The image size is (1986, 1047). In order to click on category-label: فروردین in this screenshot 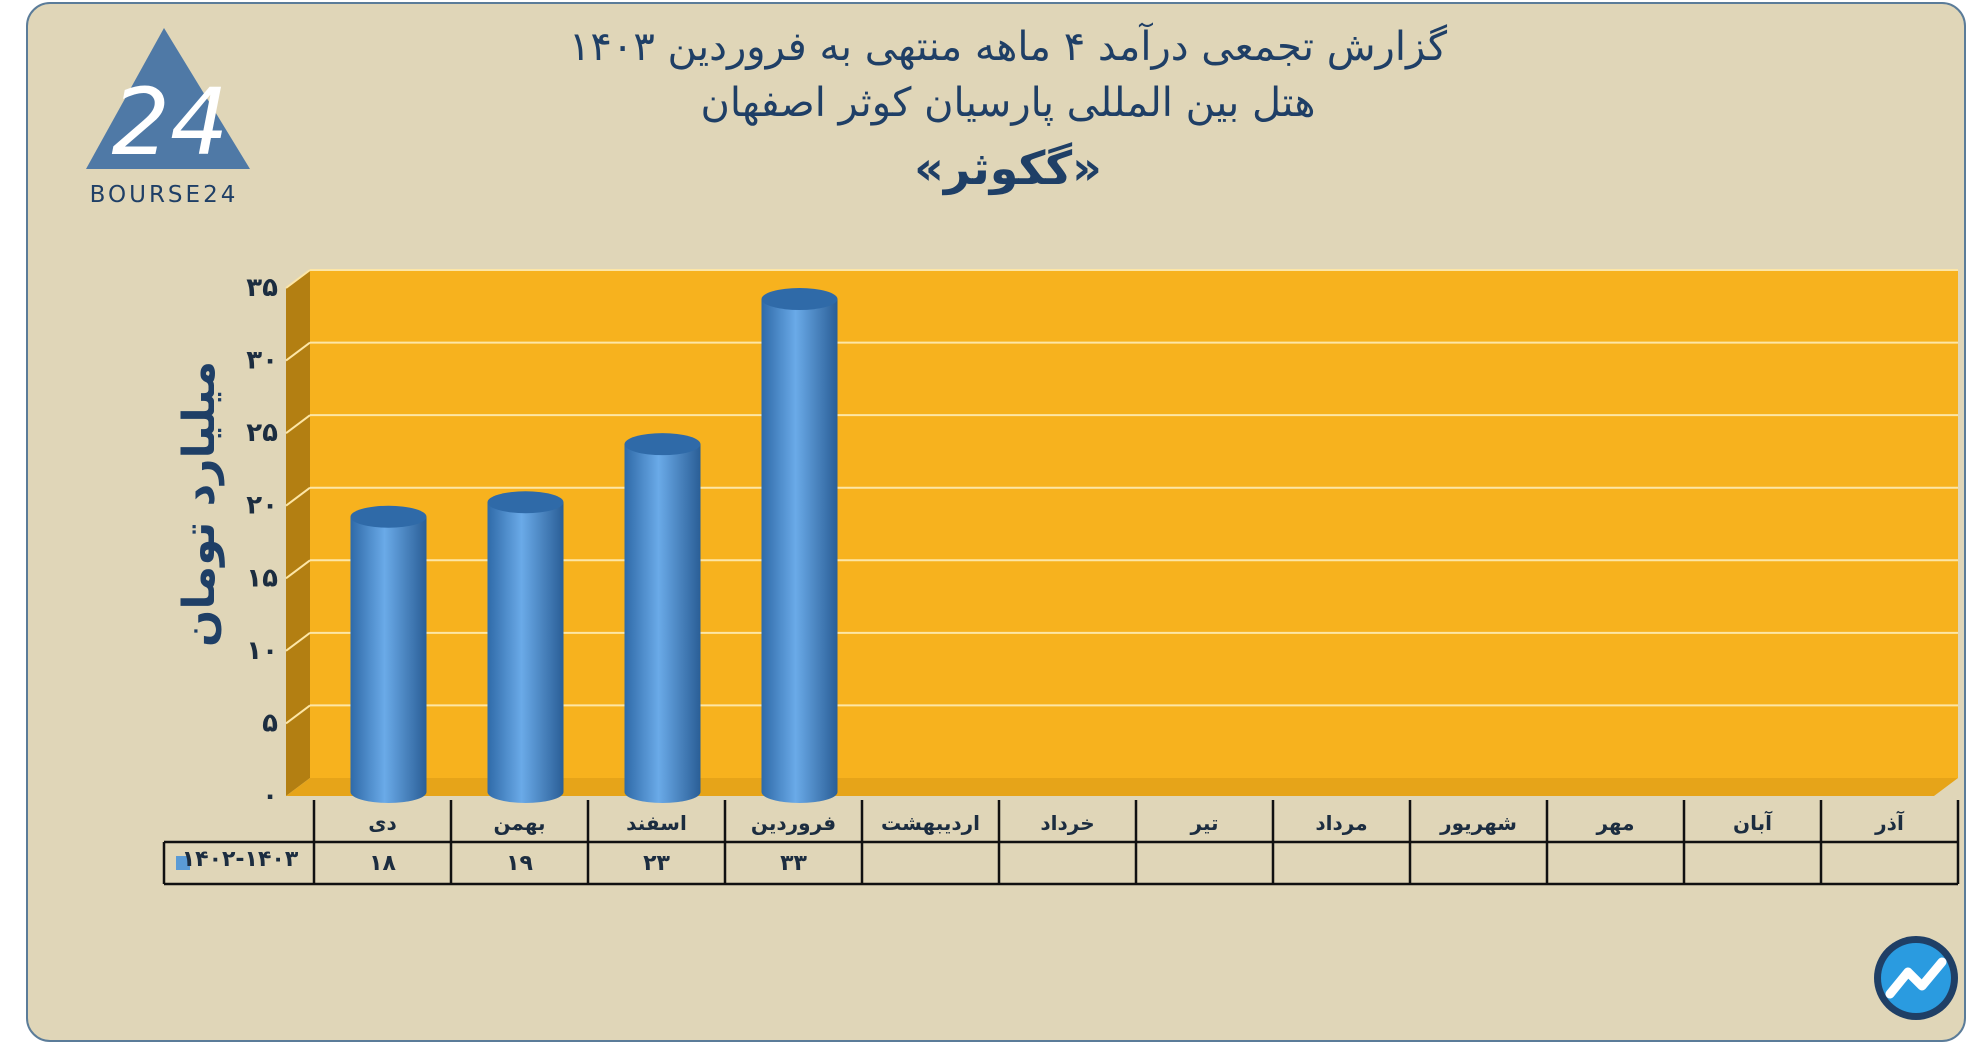, I will do `click(793, 823)`.